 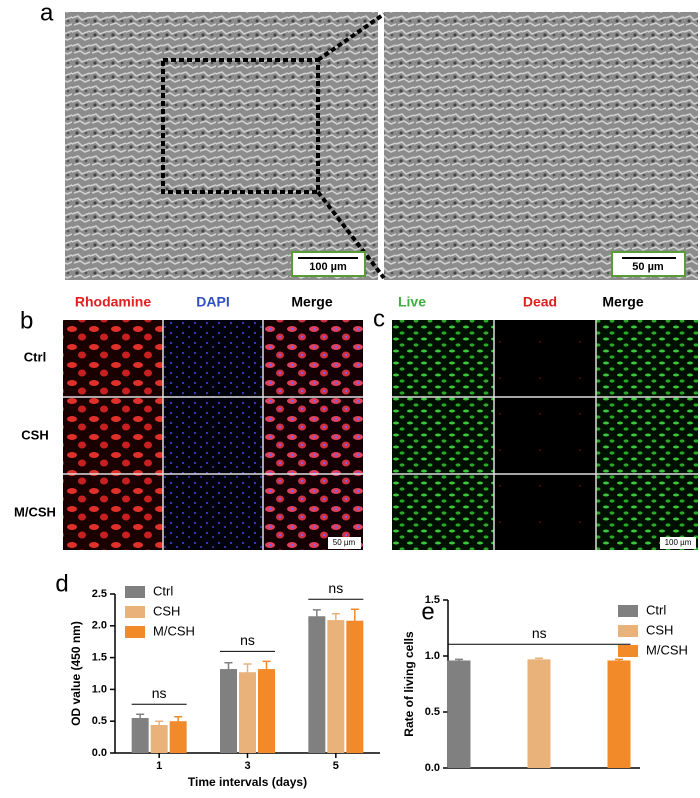 What do you see at coordinates (35, 356) in the screenshot?
I see `row-label: Ctrl` at bounding box center [35, 356].